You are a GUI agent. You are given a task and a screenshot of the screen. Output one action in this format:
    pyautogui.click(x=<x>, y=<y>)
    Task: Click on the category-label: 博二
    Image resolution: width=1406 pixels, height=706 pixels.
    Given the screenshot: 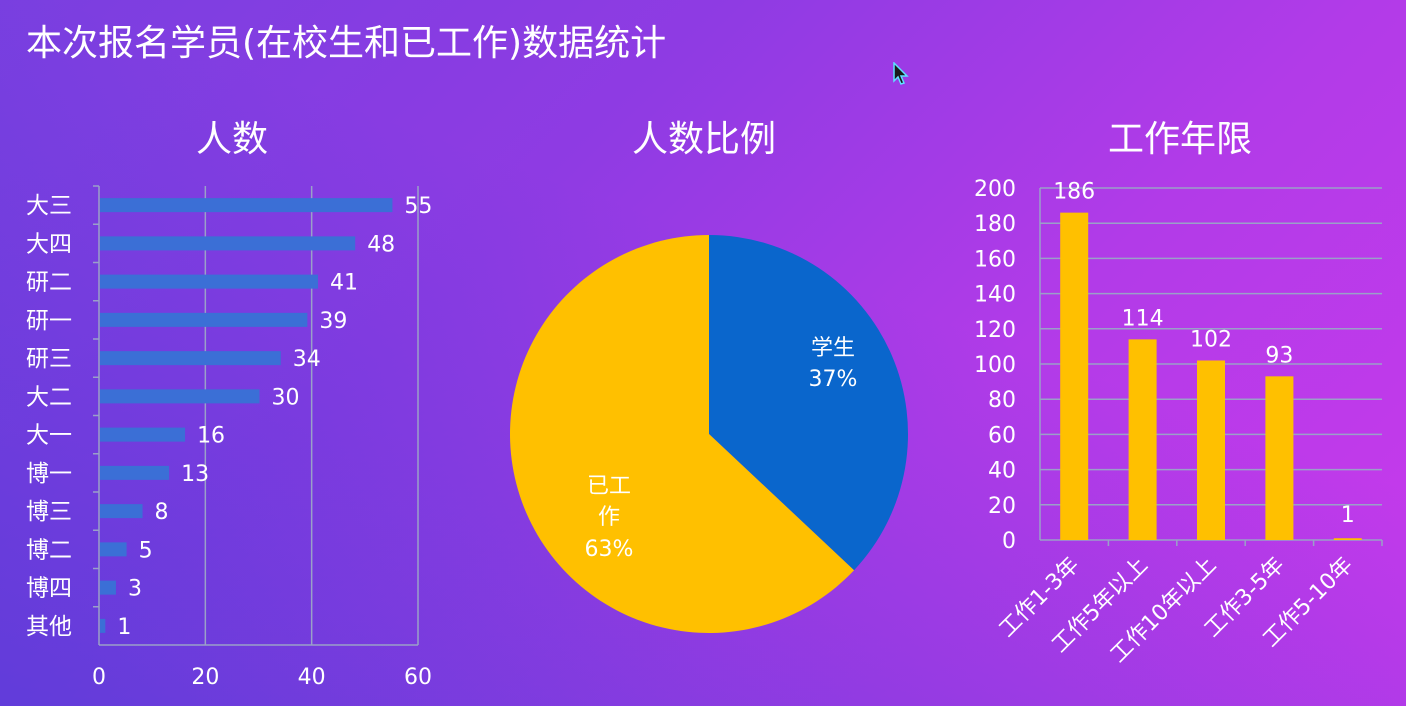 What is the action you would take?
    pyautogui.click(x=49, y=550)
    